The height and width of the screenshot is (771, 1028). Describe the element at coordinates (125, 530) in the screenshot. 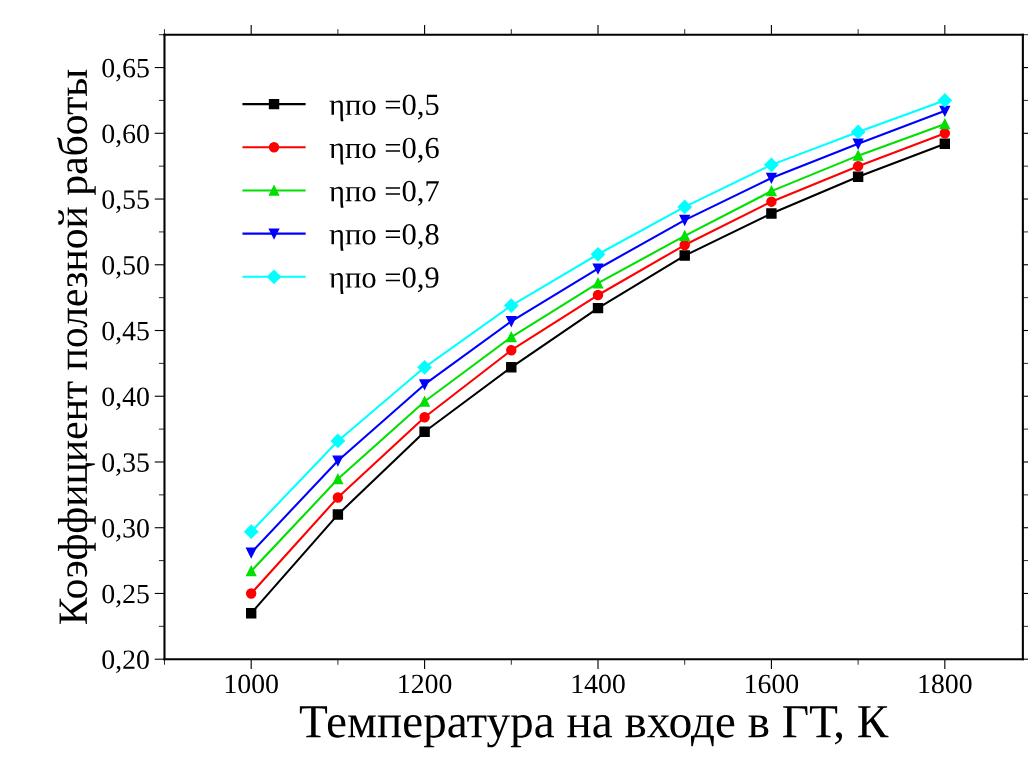

I see `y-tick-label: 0,30` at that location.